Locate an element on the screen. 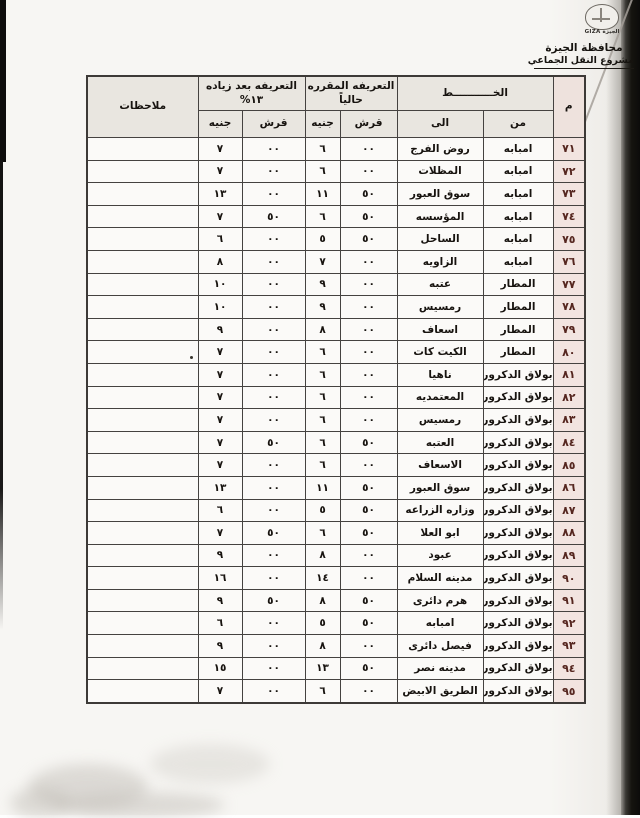 The image size is (640, 818). cell-to: ناهيا is located at coordinates (440, 374).